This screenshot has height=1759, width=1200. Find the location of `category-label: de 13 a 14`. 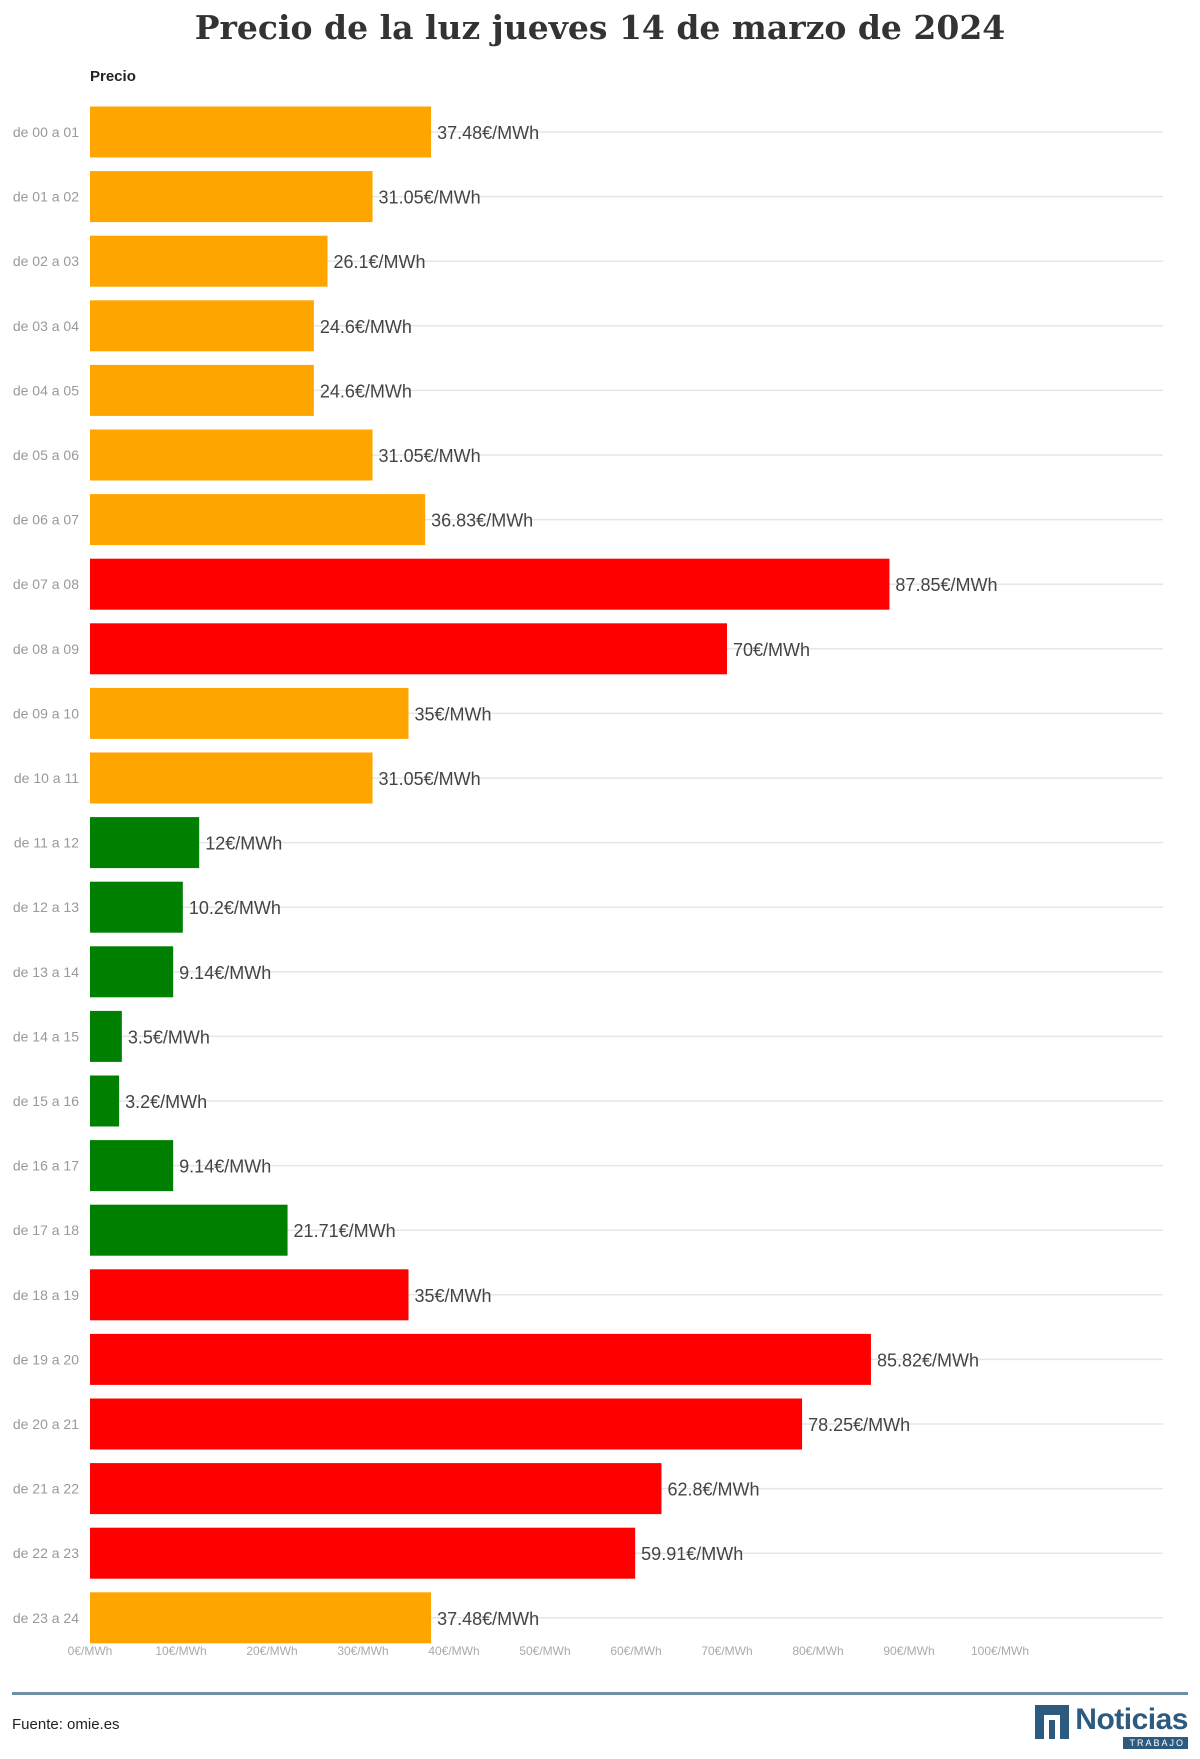

category-label: de 13 a 14 is located at coordinates (46, 972).